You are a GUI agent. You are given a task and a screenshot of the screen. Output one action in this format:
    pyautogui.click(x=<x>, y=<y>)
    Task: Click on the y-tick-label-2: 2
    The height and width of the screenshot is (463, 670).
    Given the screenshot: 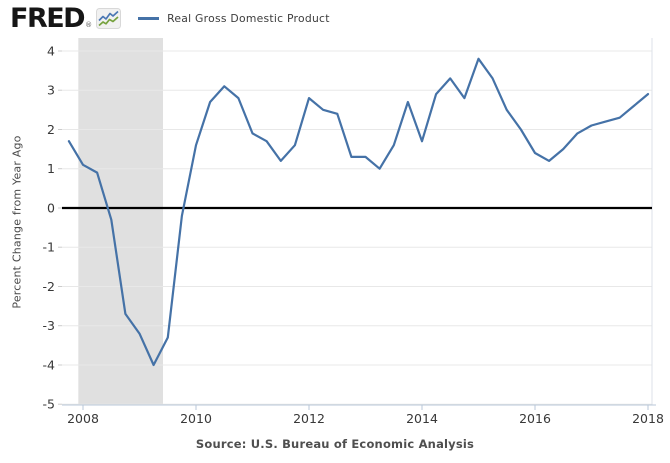 What is the action you would take?
    pyautogui.click(x=51, y=129)
    